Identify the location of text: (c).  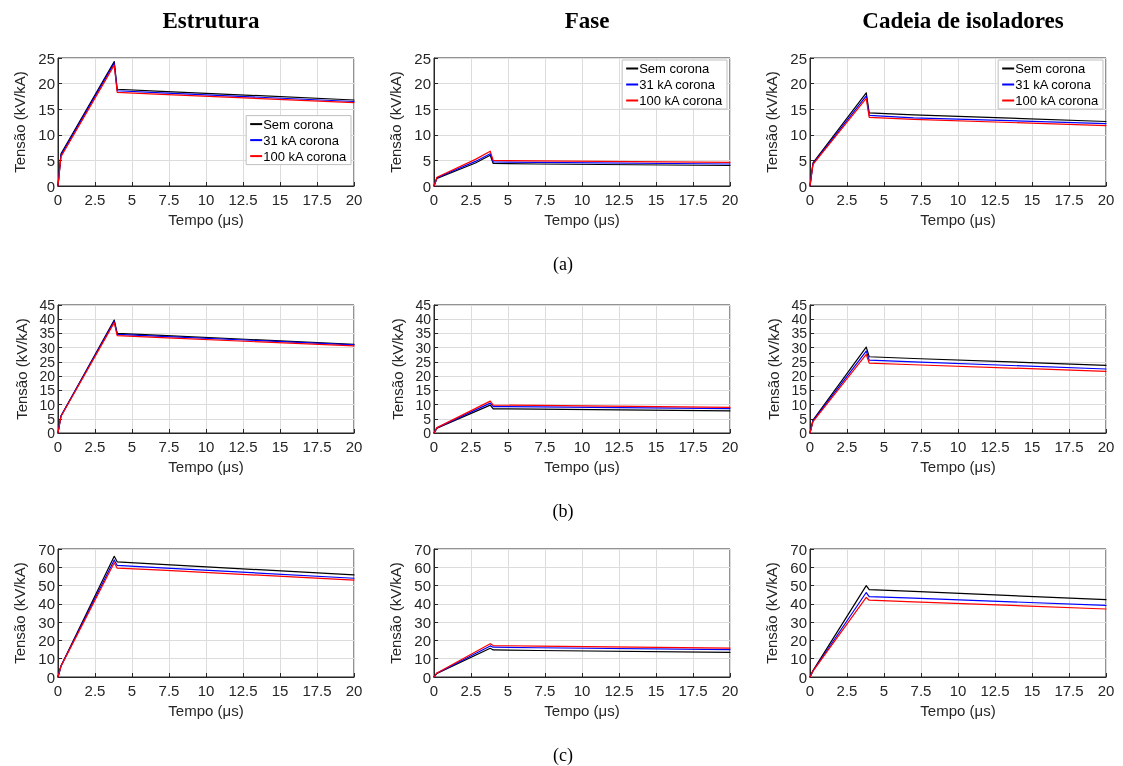
(563, 755).